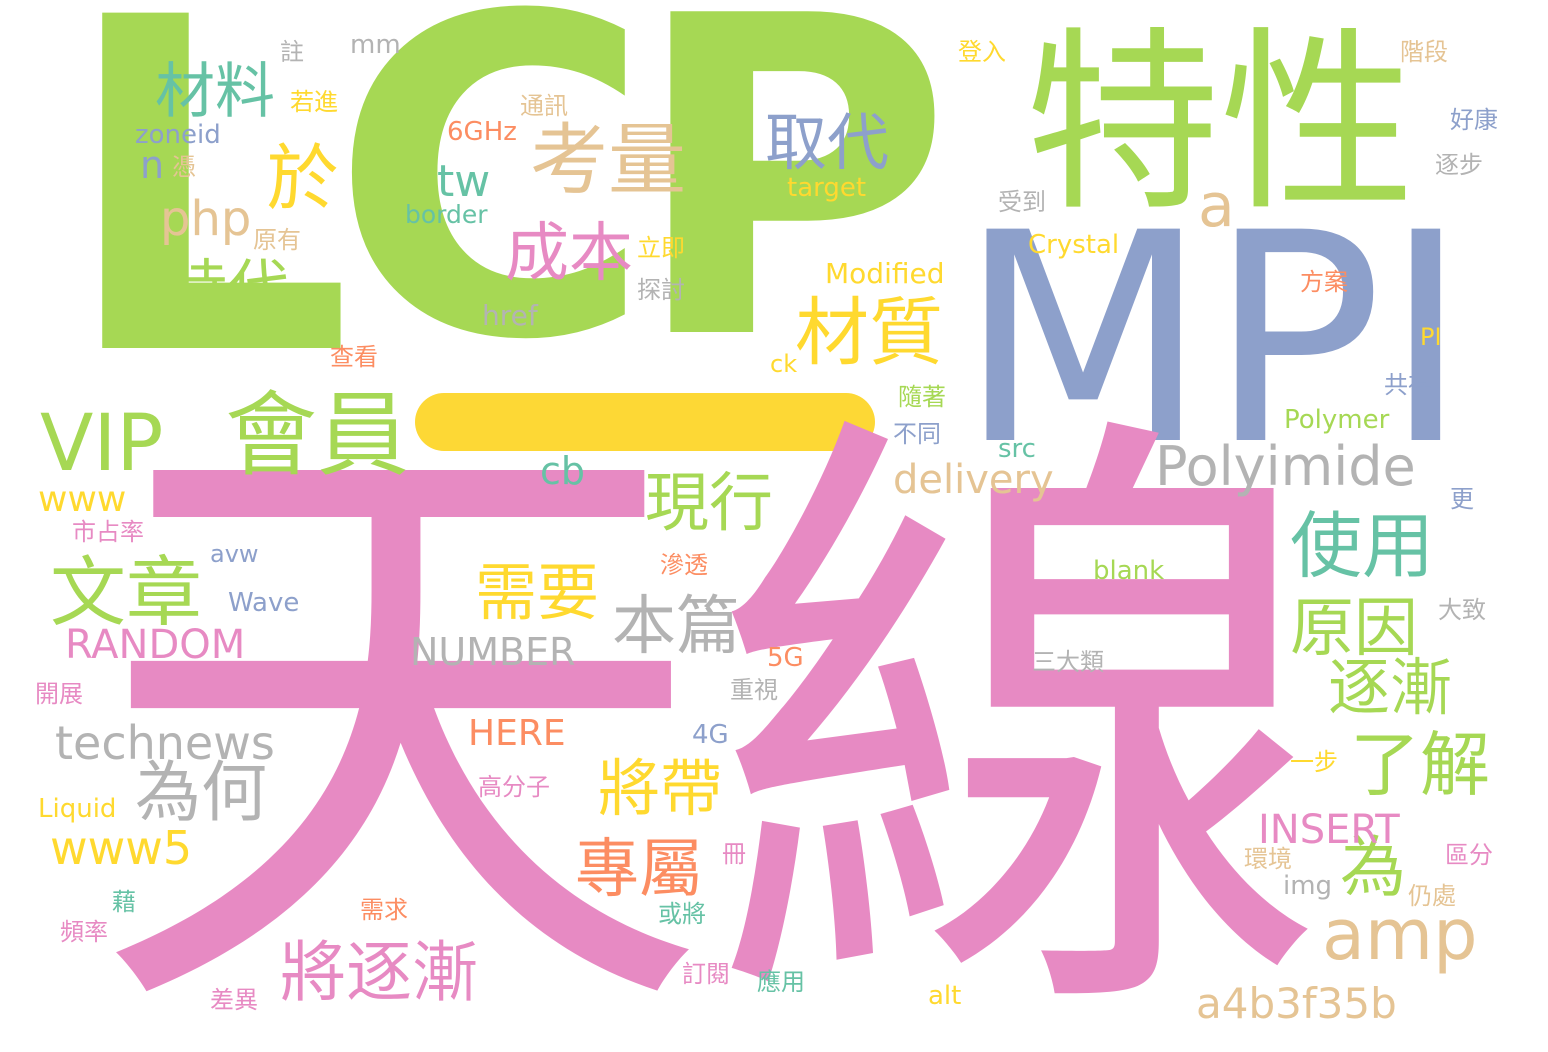 Image resolution: width=1548 pixels, height=1052 pixels. Describe the element at coordinates (944, 996) in the screenshot. I see `word-alt: alt` at that location.